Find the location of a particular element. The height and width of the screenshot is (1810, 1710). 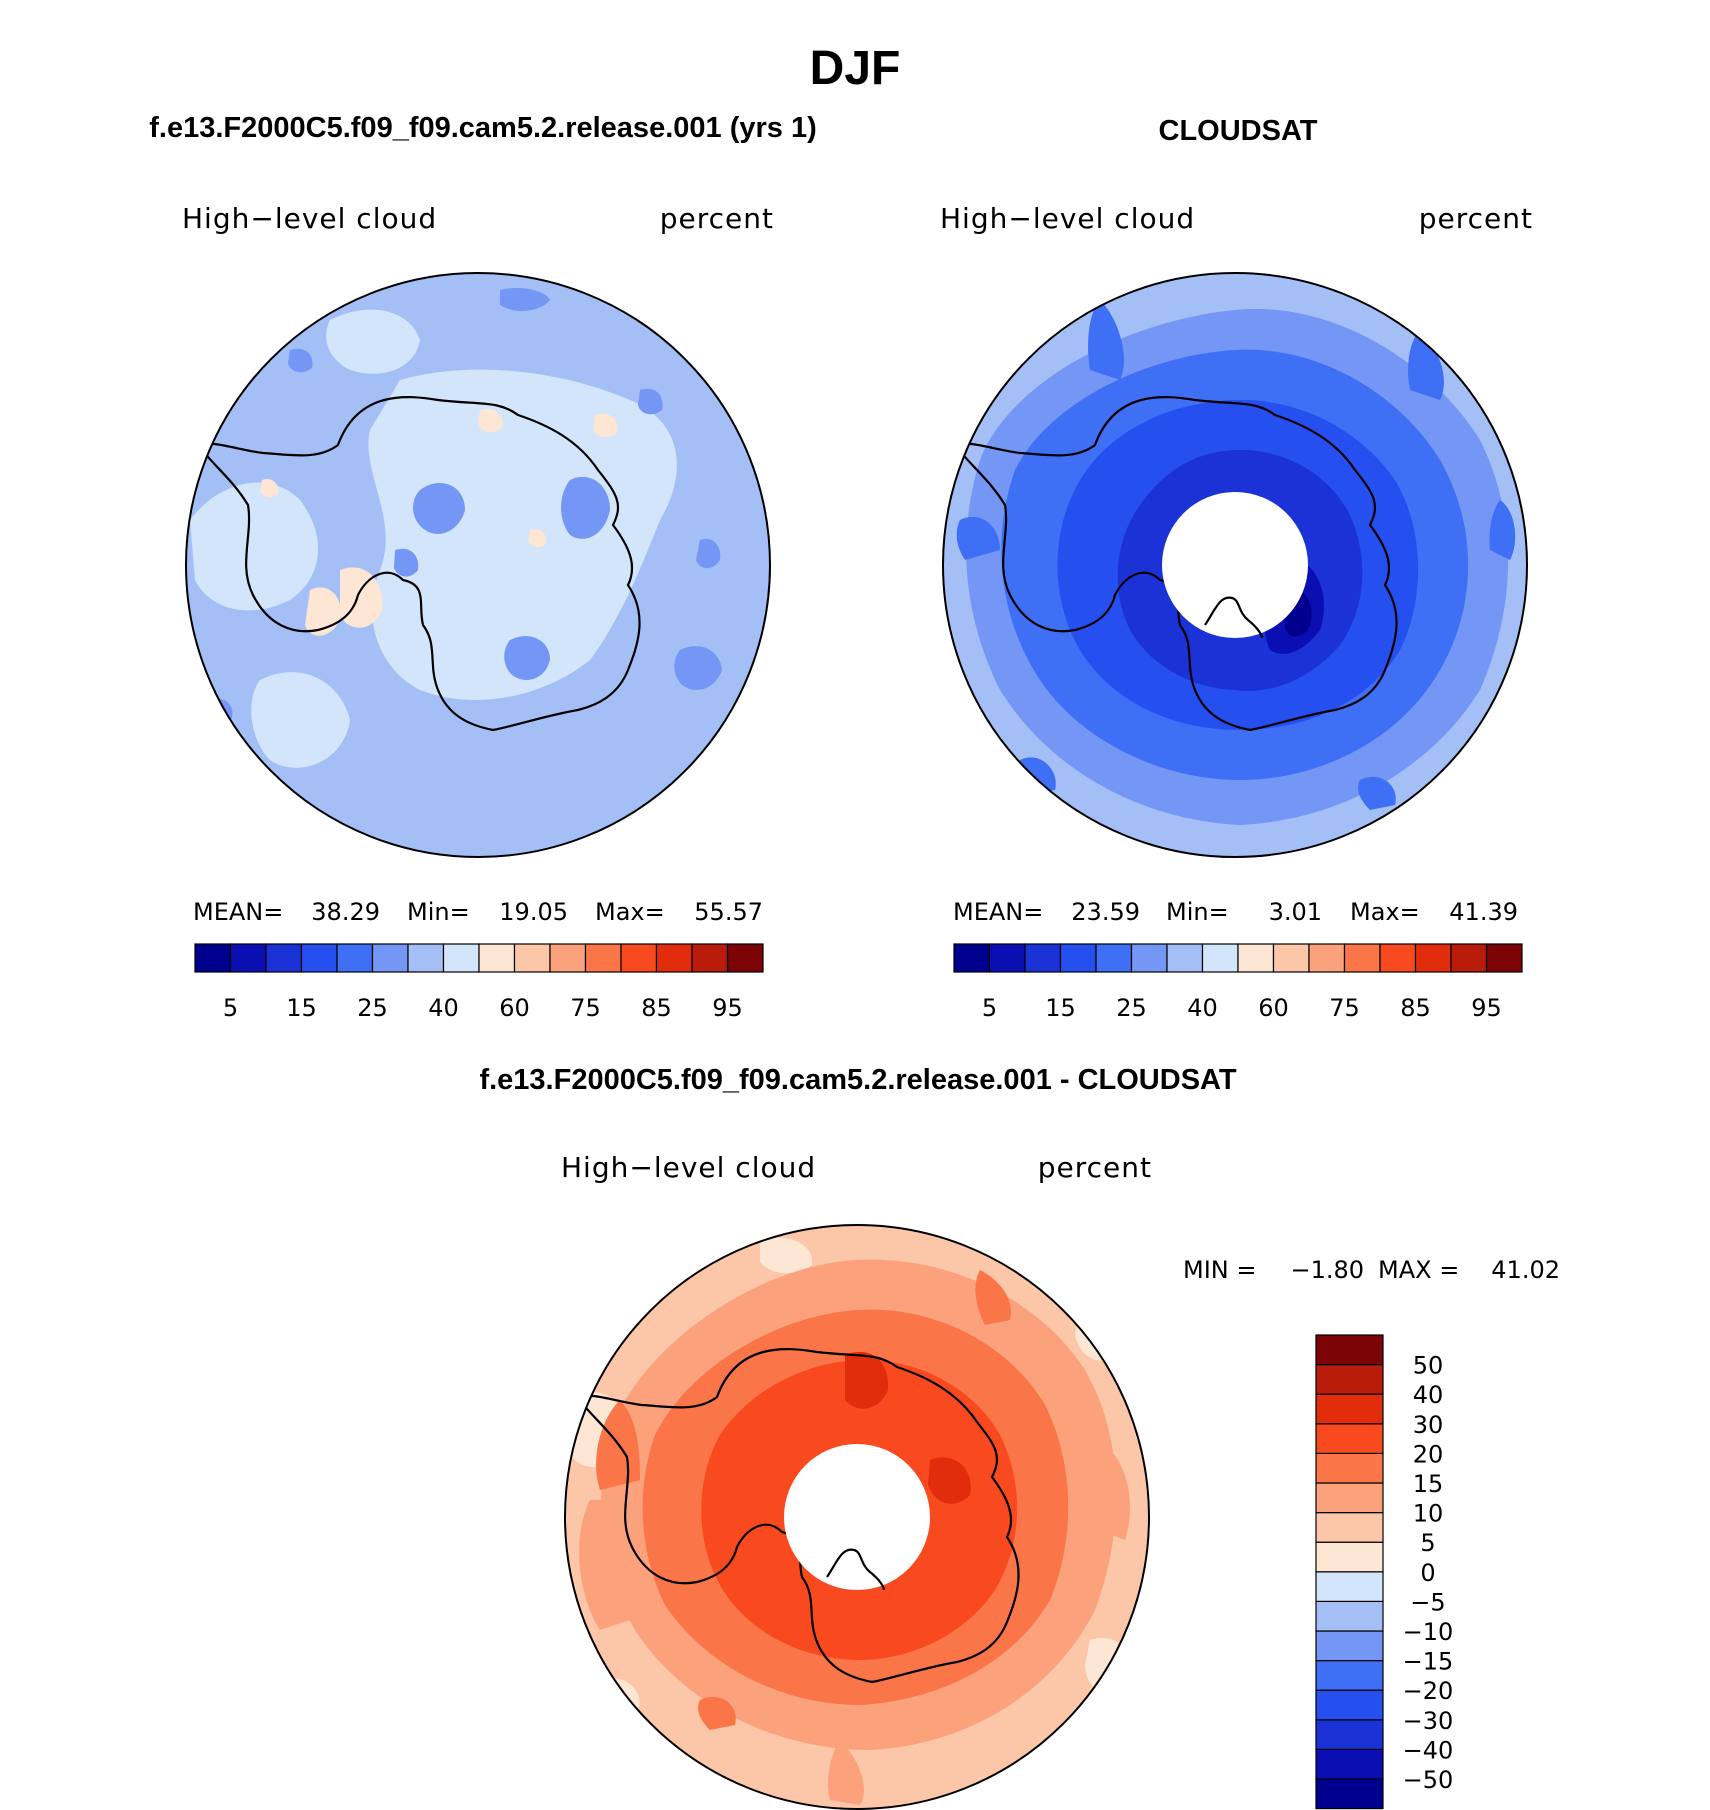

panel-diff-stats: MIN = −1.80 MAX = 41.02 is located at coordinates (1371, 1270).